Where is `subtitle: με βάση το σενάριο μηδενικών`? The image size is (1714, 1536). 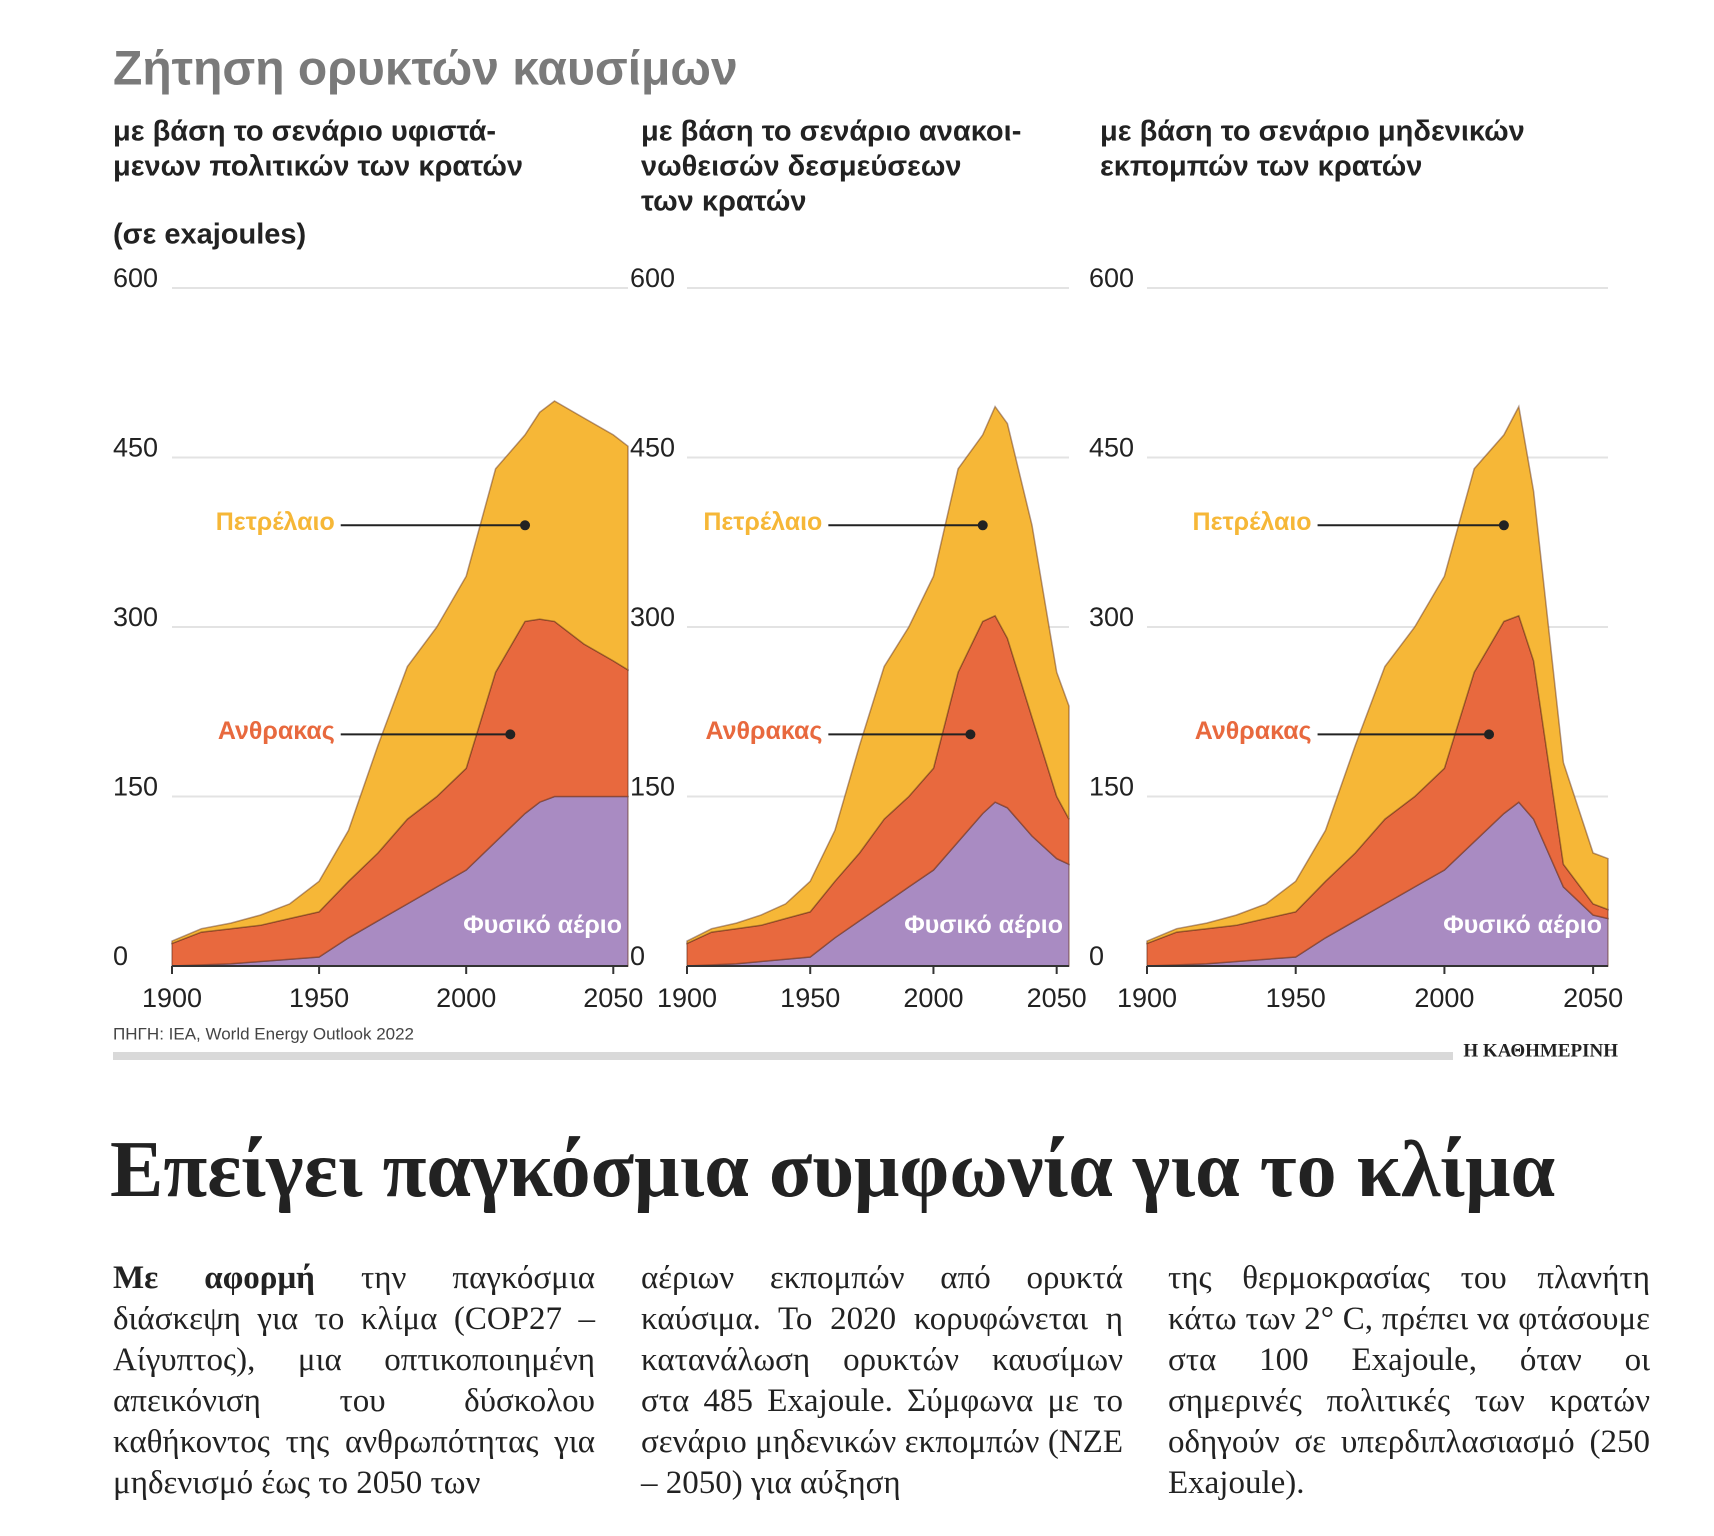
subtitle: με βάση το σενάριο μηδενικών is located at coordinates (1312, 132).